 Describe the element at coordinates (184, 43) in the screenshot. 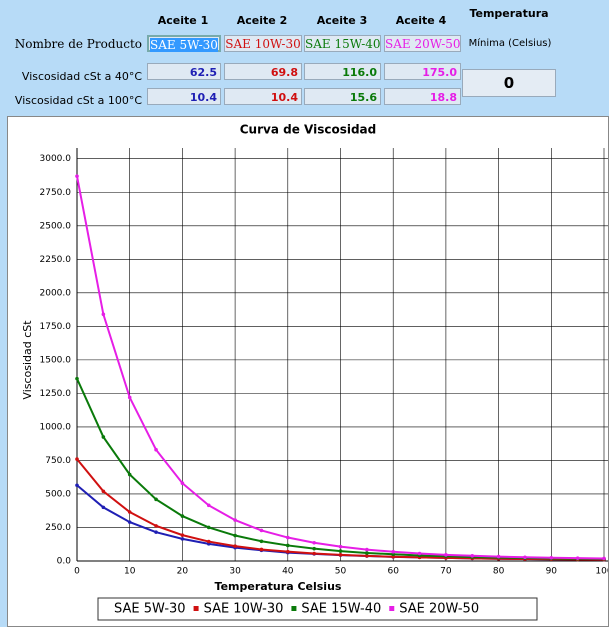

I see `input-field: SAE 5W-30` at that location.